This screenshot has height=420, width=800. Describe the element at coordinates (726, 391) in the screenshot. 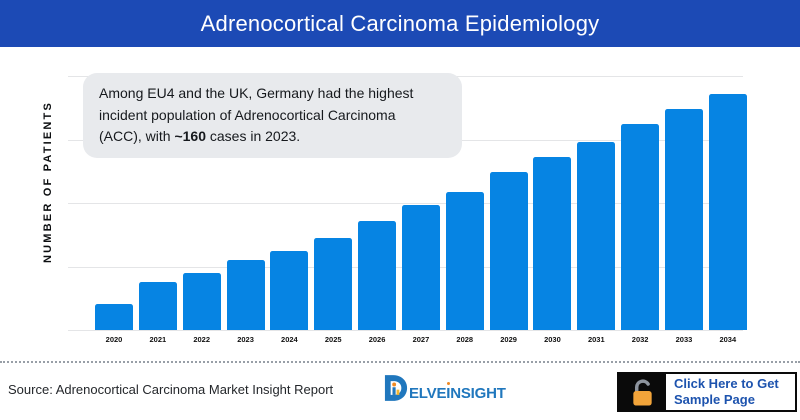

I see `cta-label: Click Here to Get Sample Page` at that location.